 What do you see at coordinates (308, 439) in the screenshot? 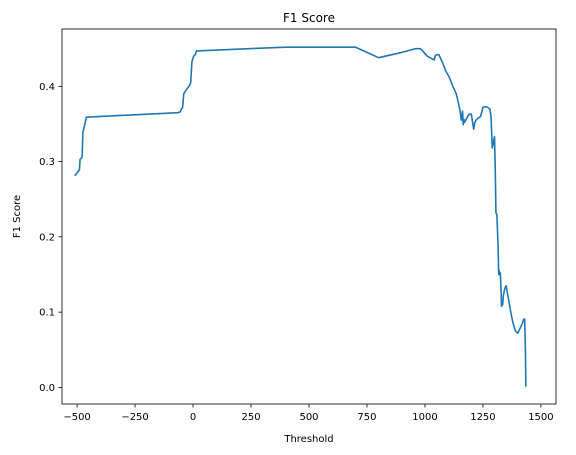
I see `x-axis-label: Threshold` at bounding box center [308, 439].